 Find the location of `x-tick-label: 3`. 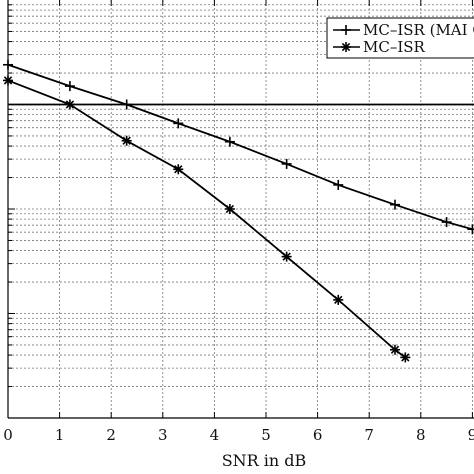

x-tick-label: 3 is located at coordinates (163, 435).